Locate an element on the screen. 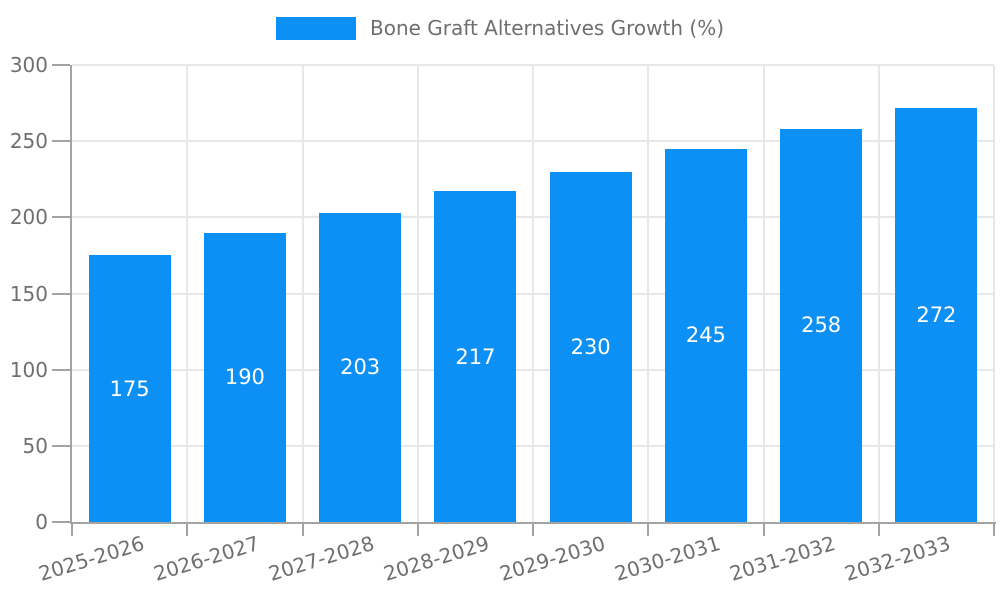 This screenshot has width=1000, height=600. x-axis-line is located at coordinates (533, 523).